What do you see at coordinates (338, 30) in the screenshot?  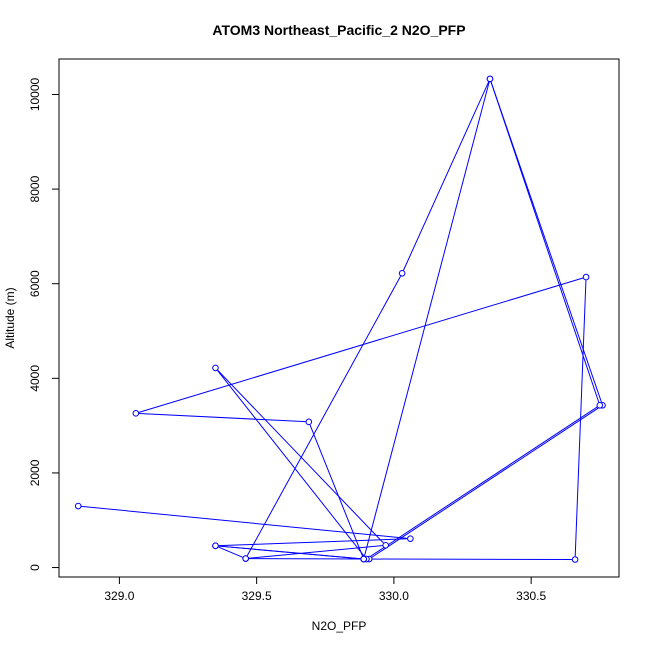 I see `chart-title: ATOM3 Northeast_Pacific_2 N2O_PFP` at bounding box center [338, 30].